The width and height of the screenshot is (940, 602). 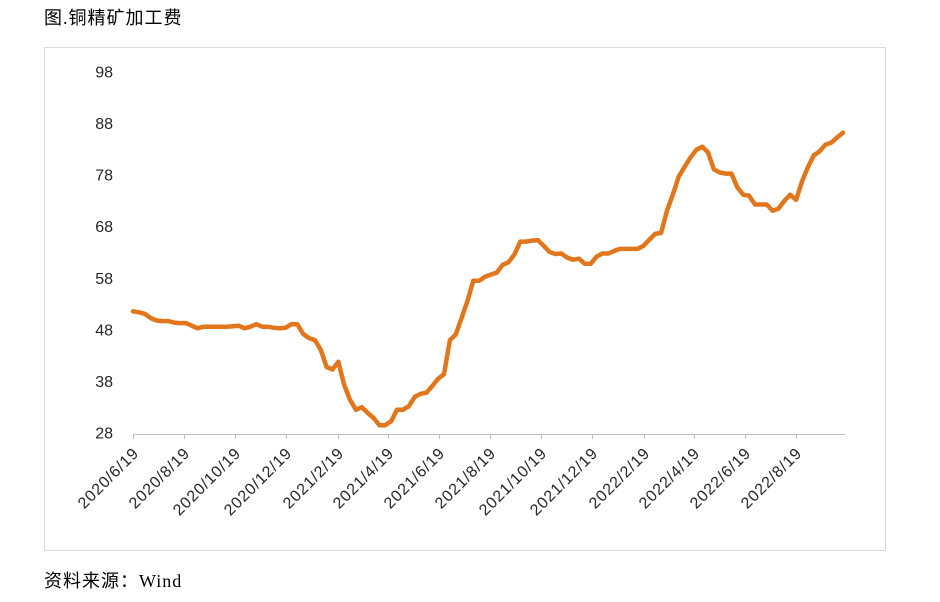 I want to click on y-tick-label: 48, so click(x=104, y=330).